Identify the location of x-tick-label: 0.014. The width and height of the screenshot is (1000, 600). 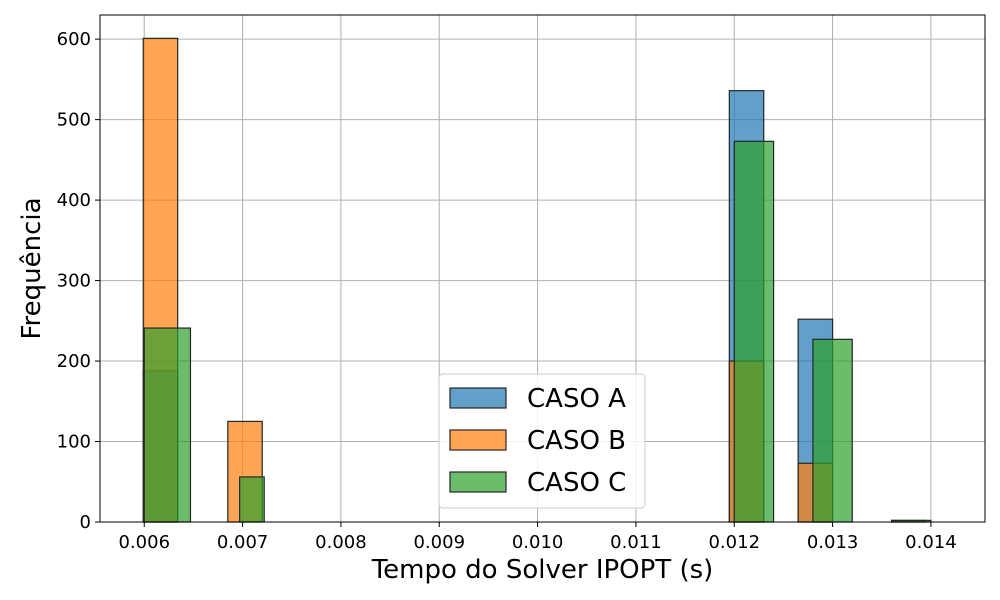
(931, 542).